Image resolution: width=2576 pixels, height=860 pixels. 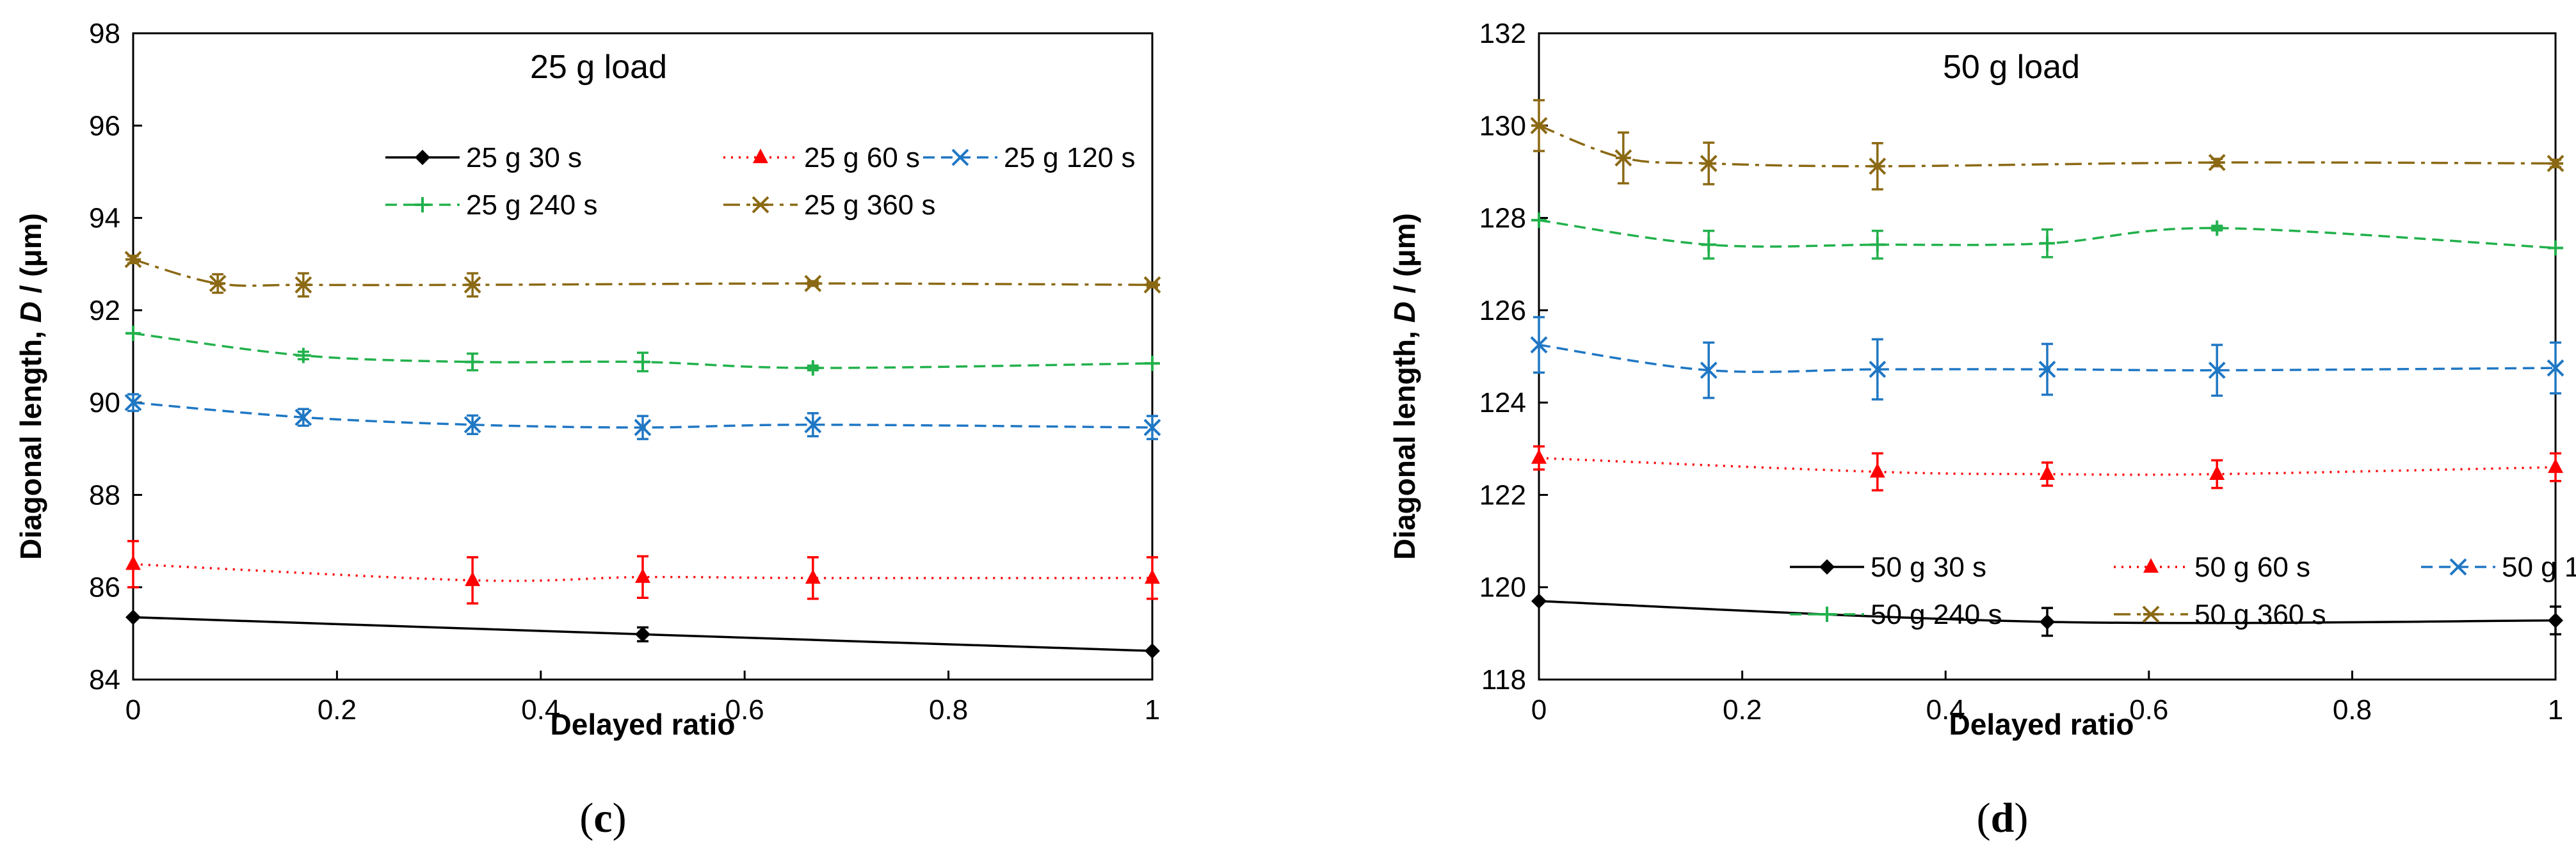 I want to click on legend-item: 50 g 240 s, so click(x=1896, y=614).